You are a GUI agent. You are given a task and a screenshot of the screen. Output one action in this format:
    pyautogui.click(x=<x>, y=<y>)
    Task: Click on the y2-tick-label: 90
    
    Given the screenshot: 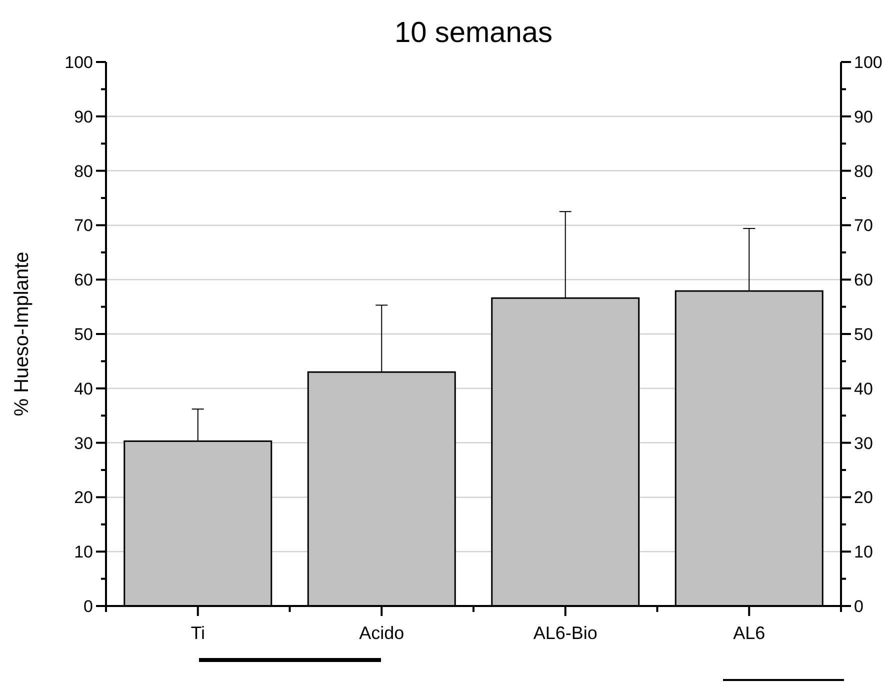 What is the action you would take?
    pyautogui.click(x=863, y=116)
    